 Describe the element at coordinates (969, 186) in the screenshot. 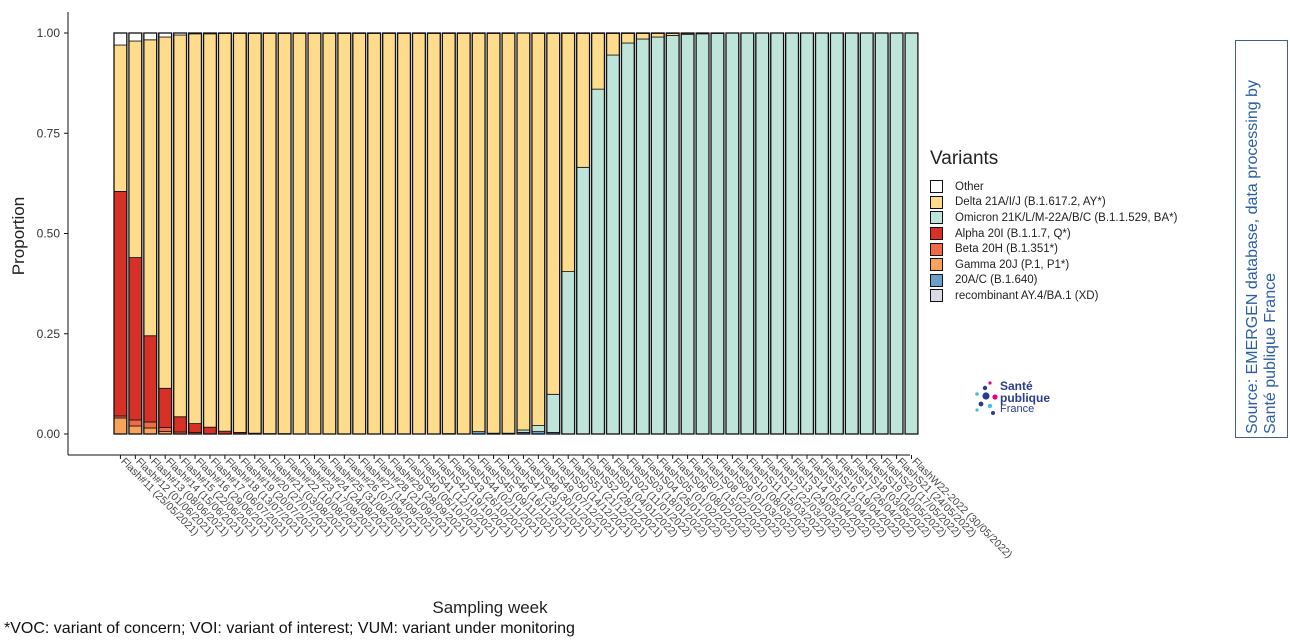

I see `legend-label: Other` at that location.